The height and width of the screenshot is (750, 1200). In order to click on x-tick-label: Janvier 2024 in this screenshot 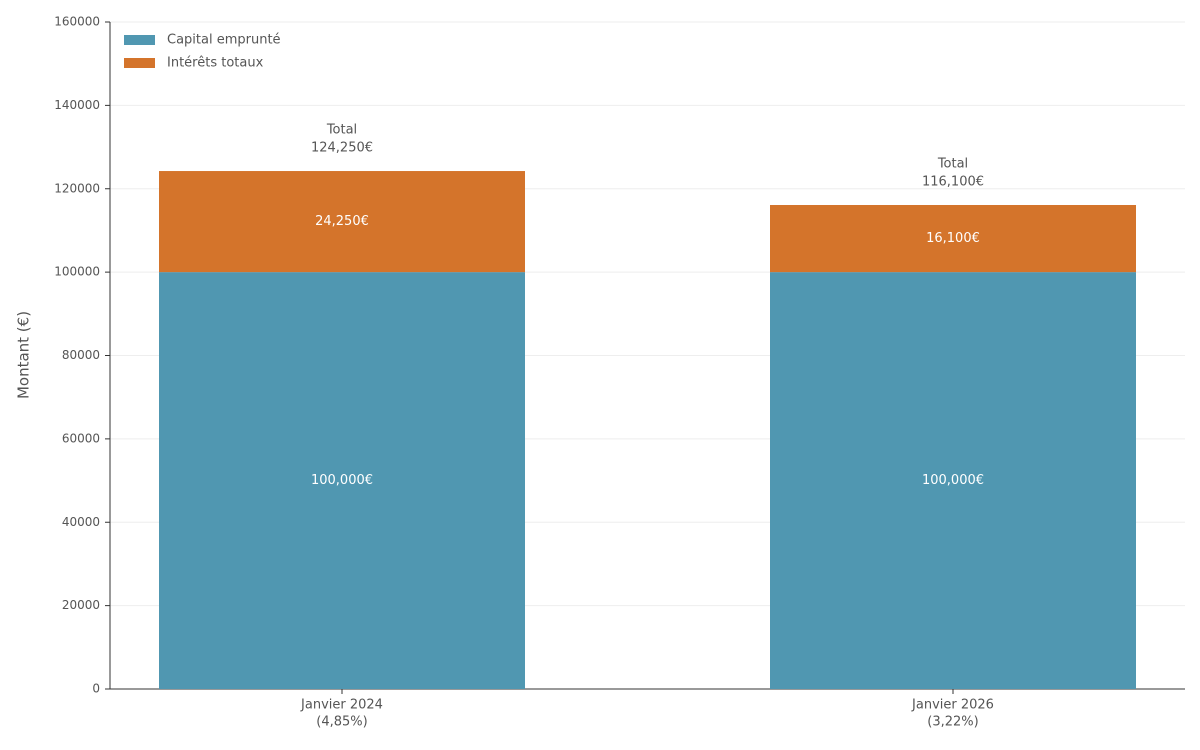, I will do `click(341, 705)`.